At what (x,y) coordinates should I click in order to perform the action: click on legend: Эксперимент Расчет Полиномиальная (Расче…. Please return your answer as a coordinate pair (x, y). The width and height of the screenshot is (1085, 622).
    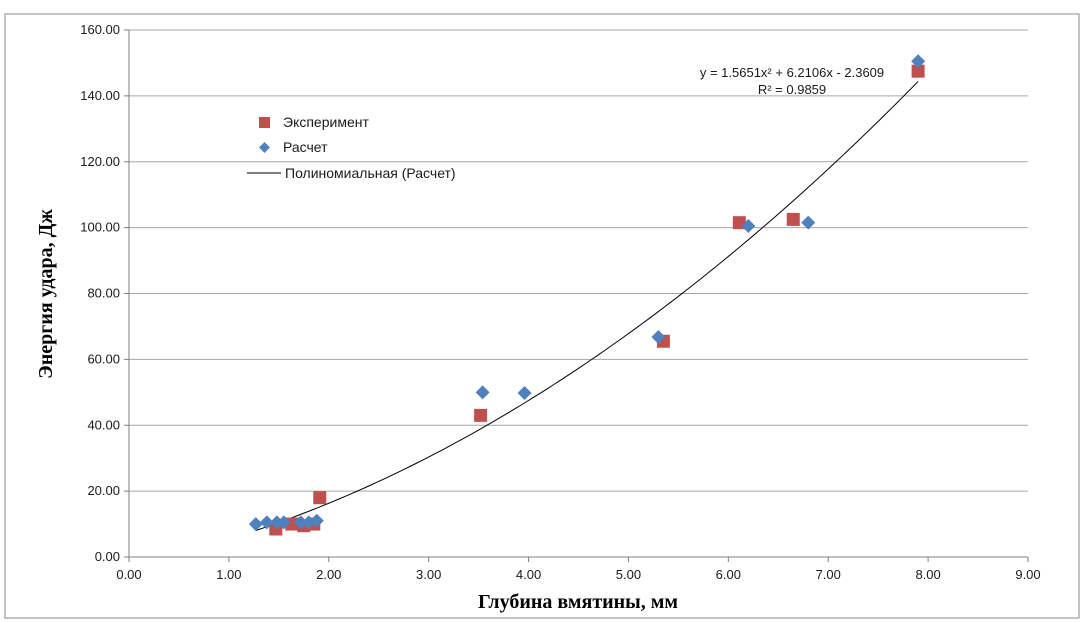
    Looking at the image, I should click on (351, 147).